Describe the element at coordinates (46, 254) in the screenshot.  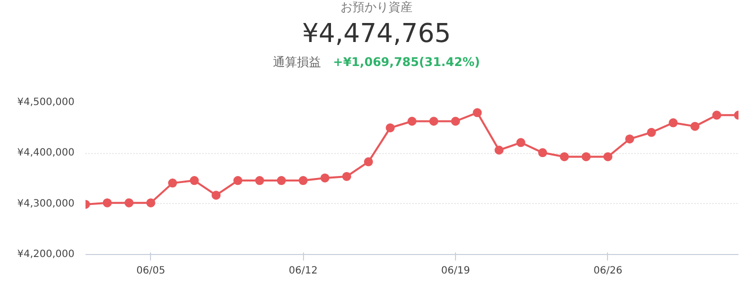
I see `y-tick-label: ¥4,200,000` at that location.